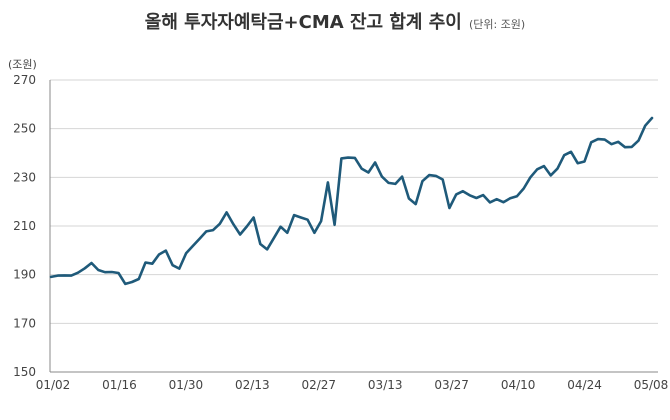 The width and height of the screenshot is (670, 420). I want to click on title-row: 올해 투자자예탁금+CMA 잔고 합계 추이 (단위: 조원), so click(335, 21).